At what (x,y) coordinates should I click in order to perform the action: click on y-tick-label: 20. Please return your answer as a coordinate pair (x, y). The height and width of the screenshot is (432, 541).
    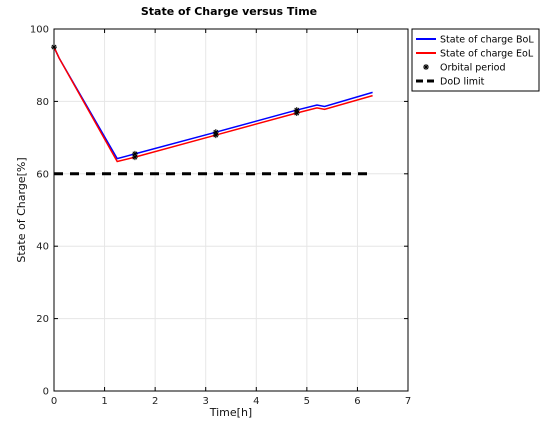
    Looking at the image, I should click on (42, 319).